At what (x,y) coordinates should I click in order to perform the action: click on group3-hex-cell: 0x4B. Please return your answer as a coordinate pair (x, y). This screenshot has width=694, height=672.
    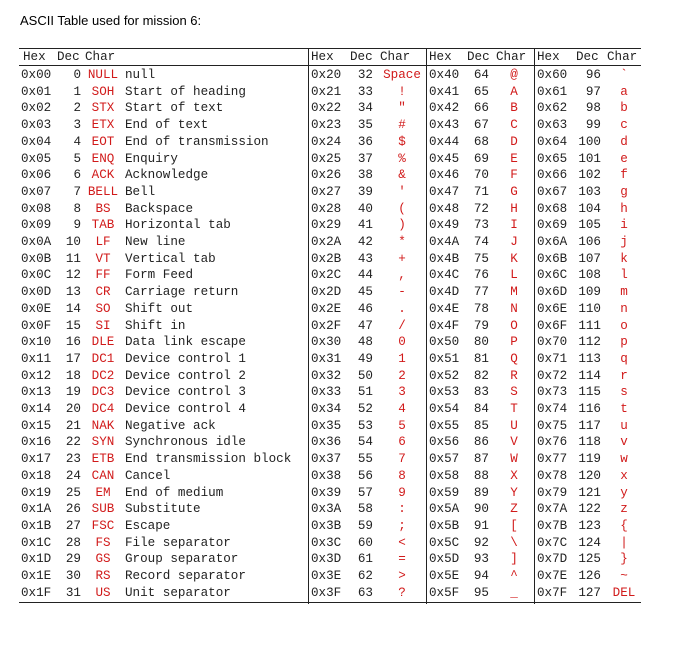
    Looking at the image, I should click on (444, 258).